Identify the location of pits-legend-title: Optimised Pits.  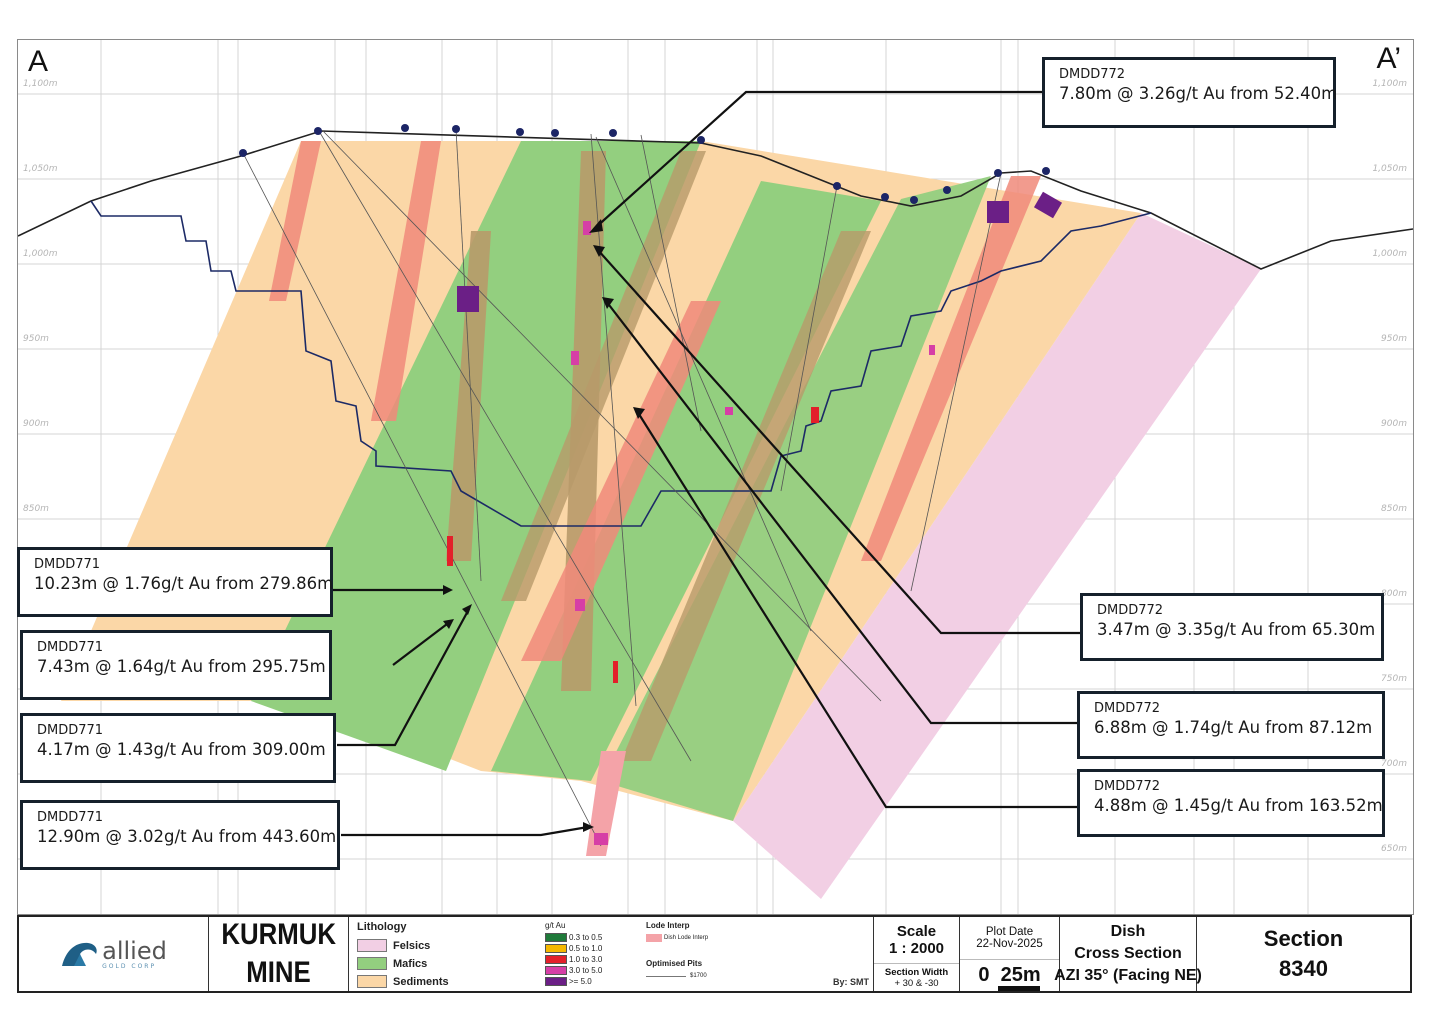
(674, 963).